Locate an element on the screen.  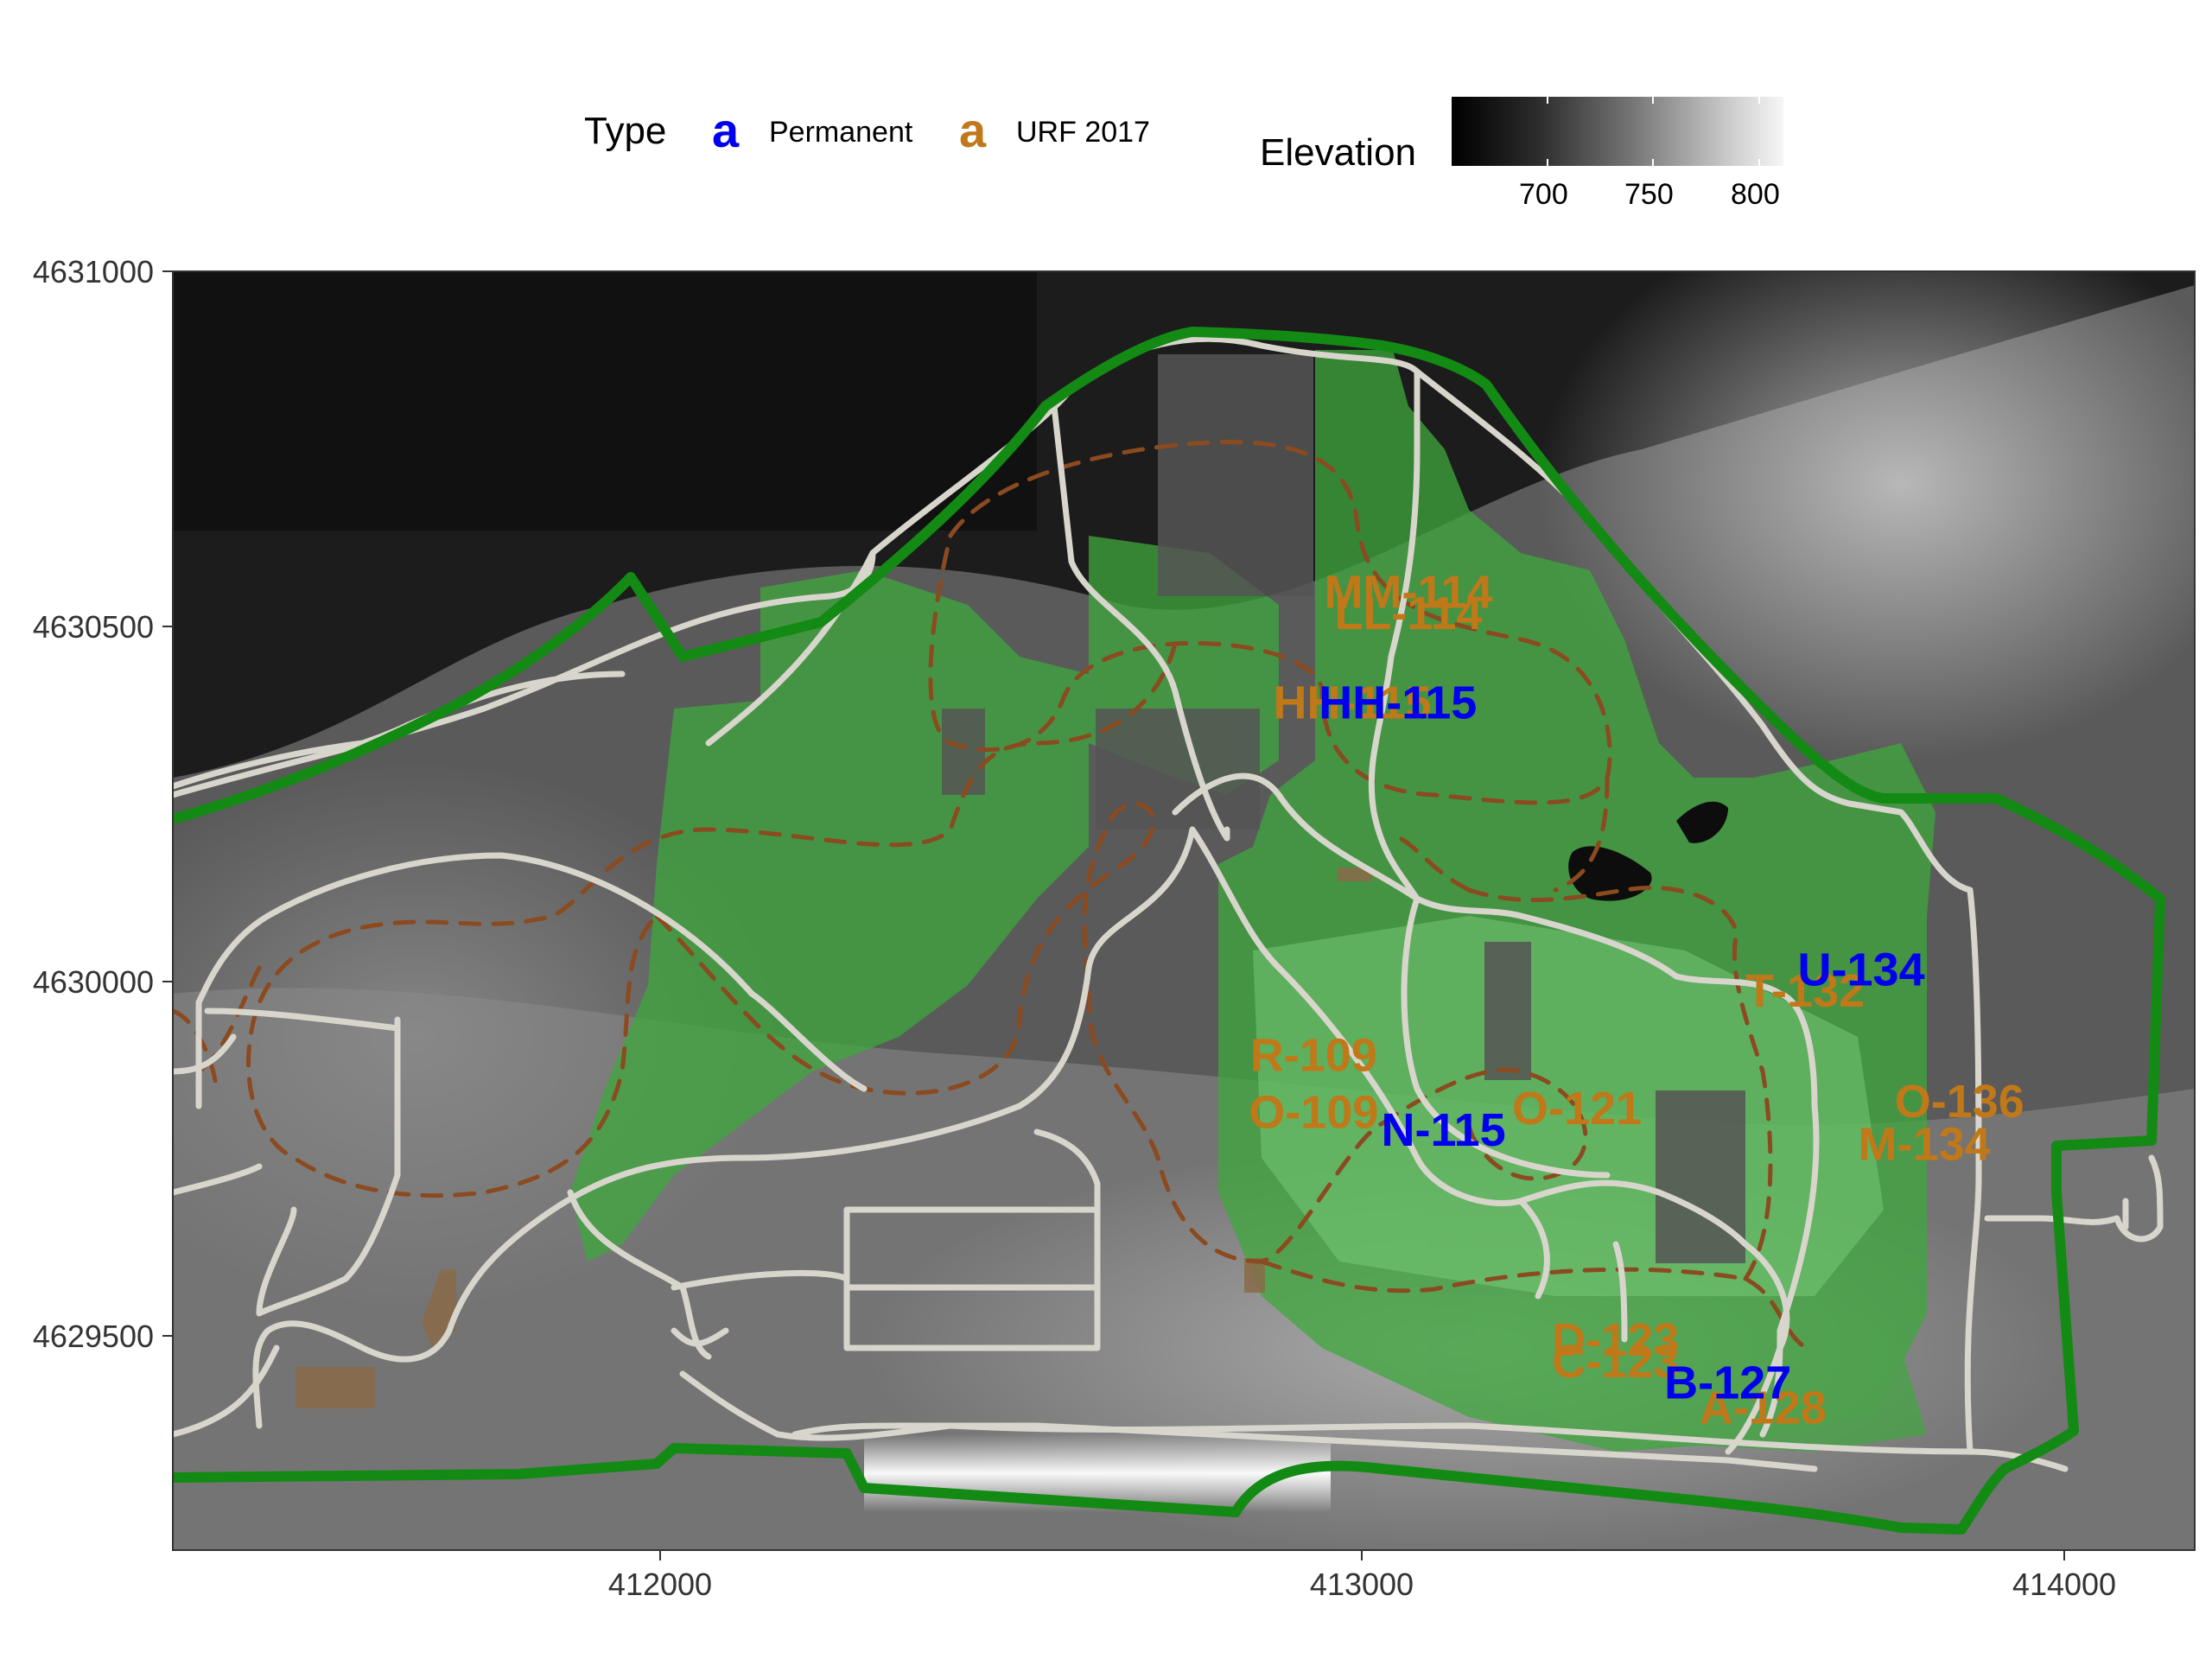
site-label-a-128: A-128 is located at coordinates (1763, 1407).